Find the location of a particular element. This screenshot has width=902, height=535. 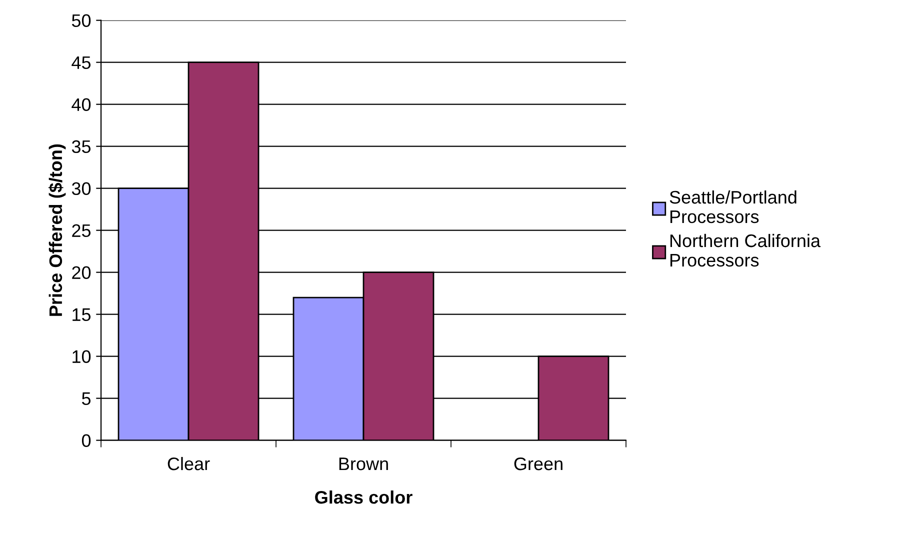

y-tick-label: 50 is located at coordinates (81, 21).